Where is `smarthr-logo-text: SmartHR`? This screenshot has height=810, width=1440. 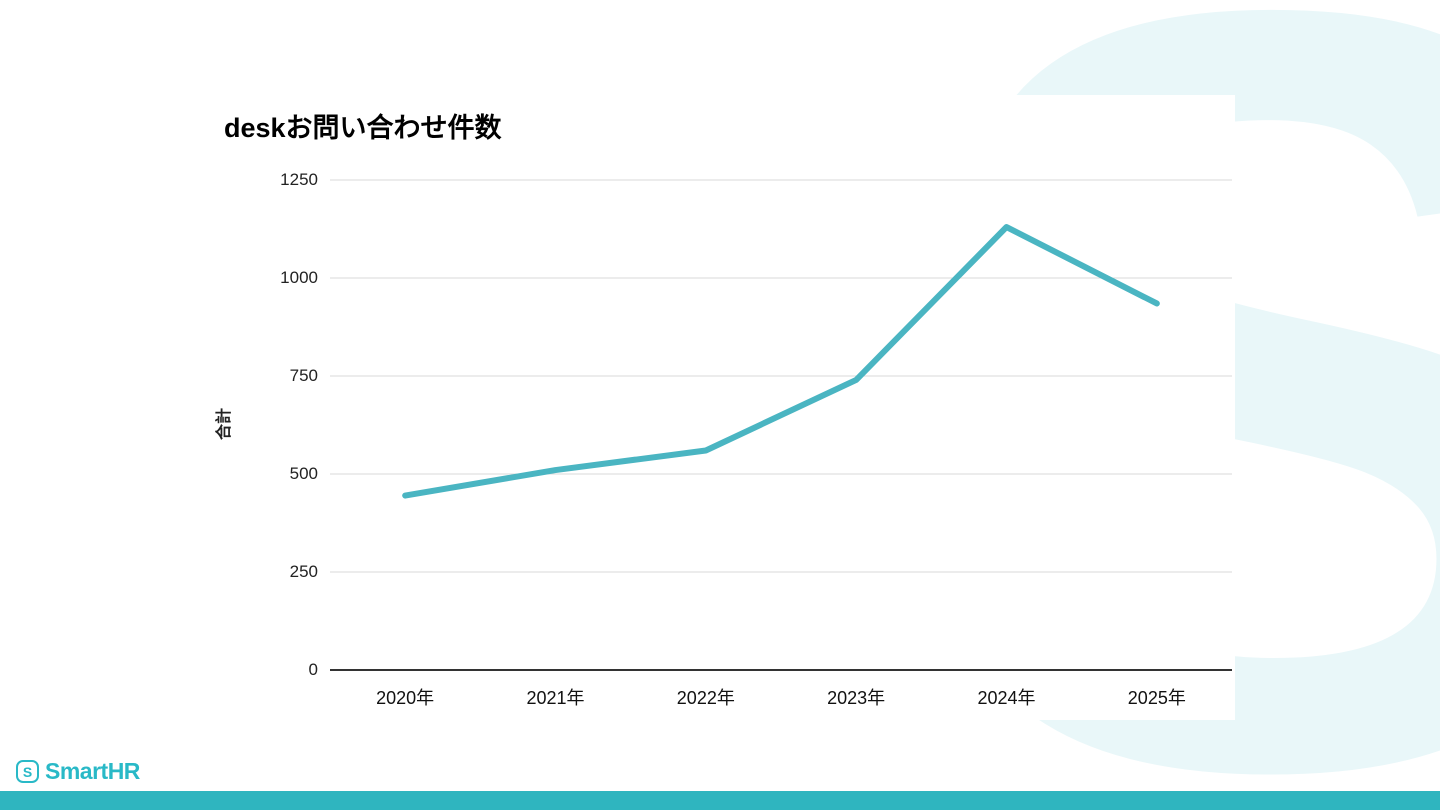 smarthr-logo-text: SmartHR is located at coordinates (92, 771).